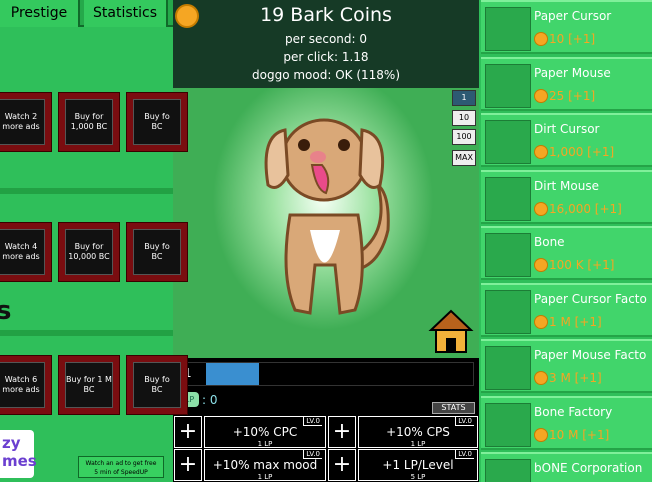 The width and height of the screenshot is (652, 482). I want to click on ad-button: Buy for 1,000 BC, so click(89, 122).